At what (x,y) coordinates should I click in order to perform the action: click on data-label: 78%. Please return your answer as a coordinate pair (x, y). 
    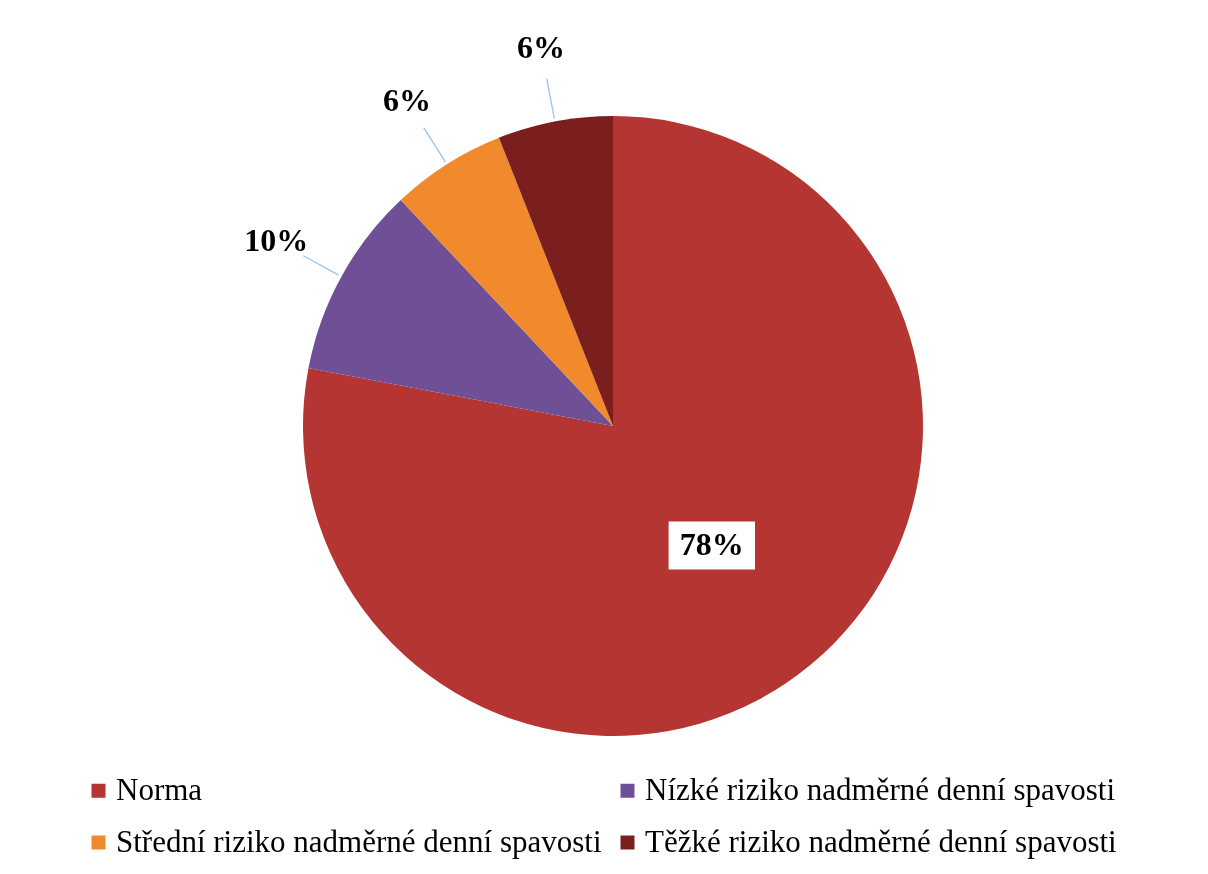
    Looking at the image, I should click on (711, 544).